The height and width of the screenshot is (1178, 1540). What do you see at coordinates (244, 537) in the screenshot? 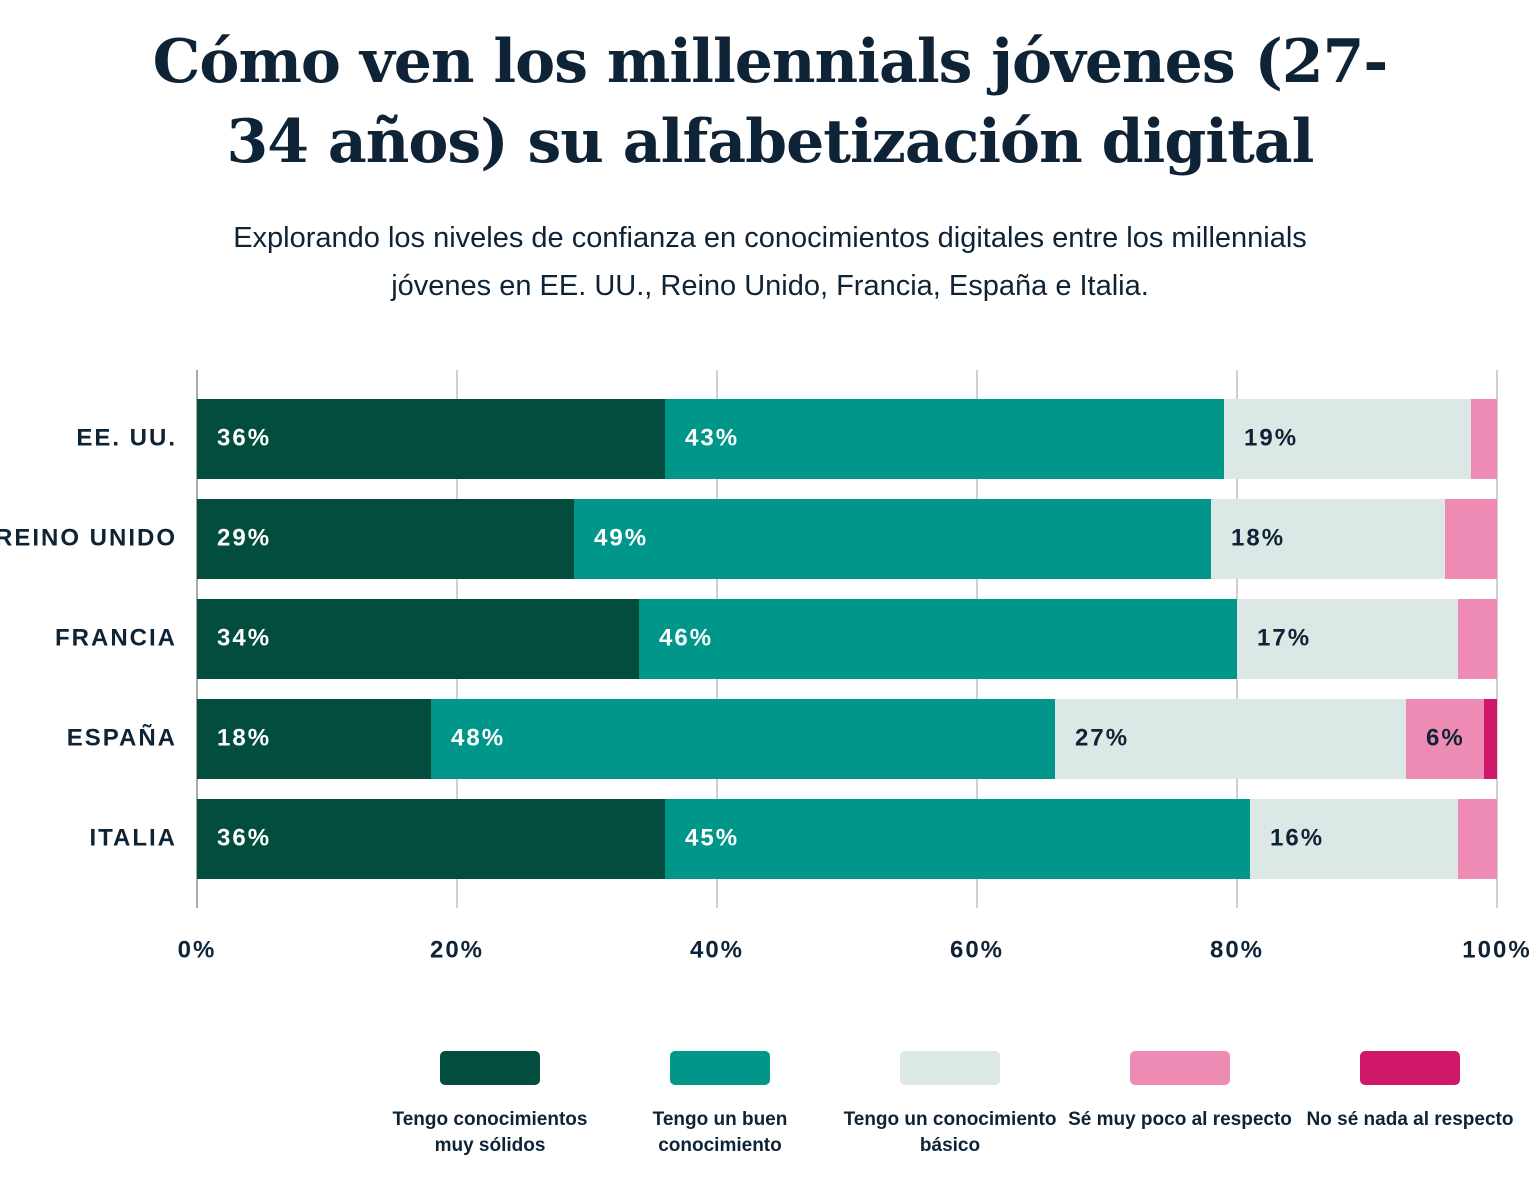
I see `data-label: 29%` at bounding box center [244, 537].